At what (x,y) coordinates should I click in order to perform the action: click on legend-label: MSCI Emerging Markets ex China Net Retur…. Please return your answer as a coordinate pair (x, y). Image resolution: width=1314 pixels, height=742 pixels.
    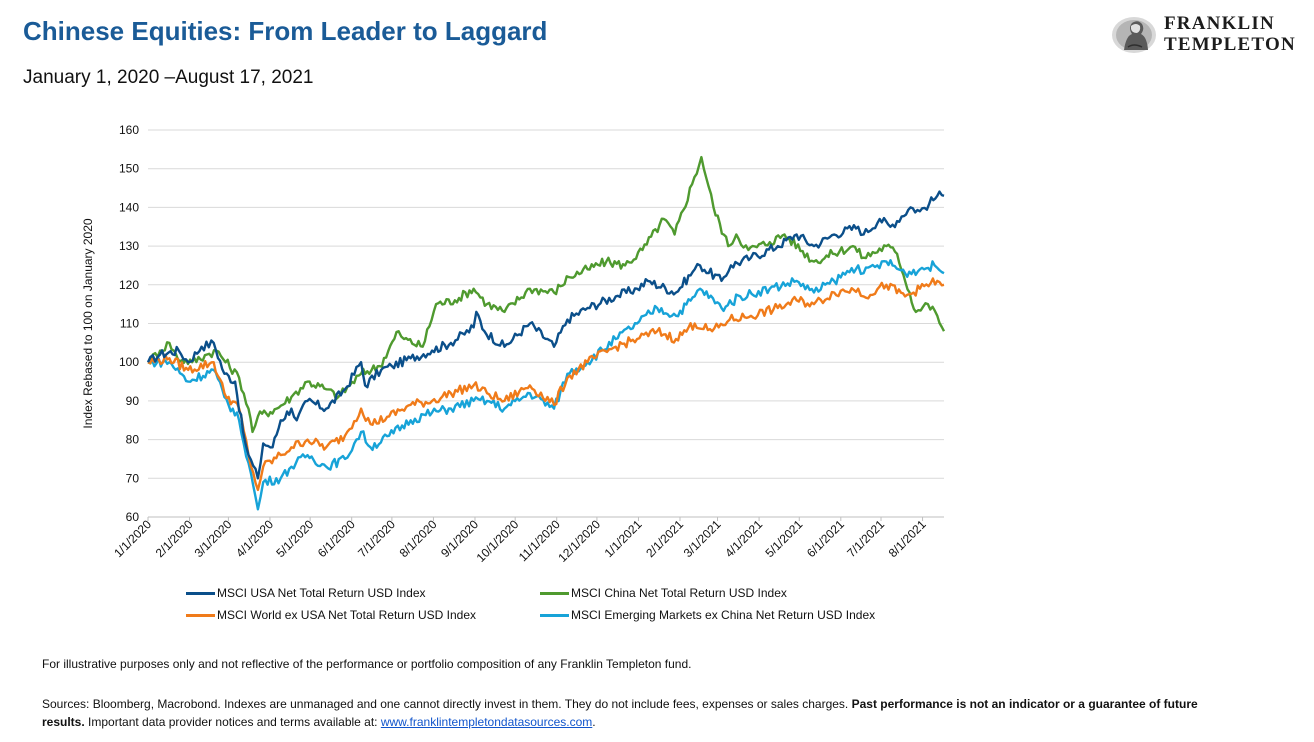
    Looking at the image, I should click on (723, 615).